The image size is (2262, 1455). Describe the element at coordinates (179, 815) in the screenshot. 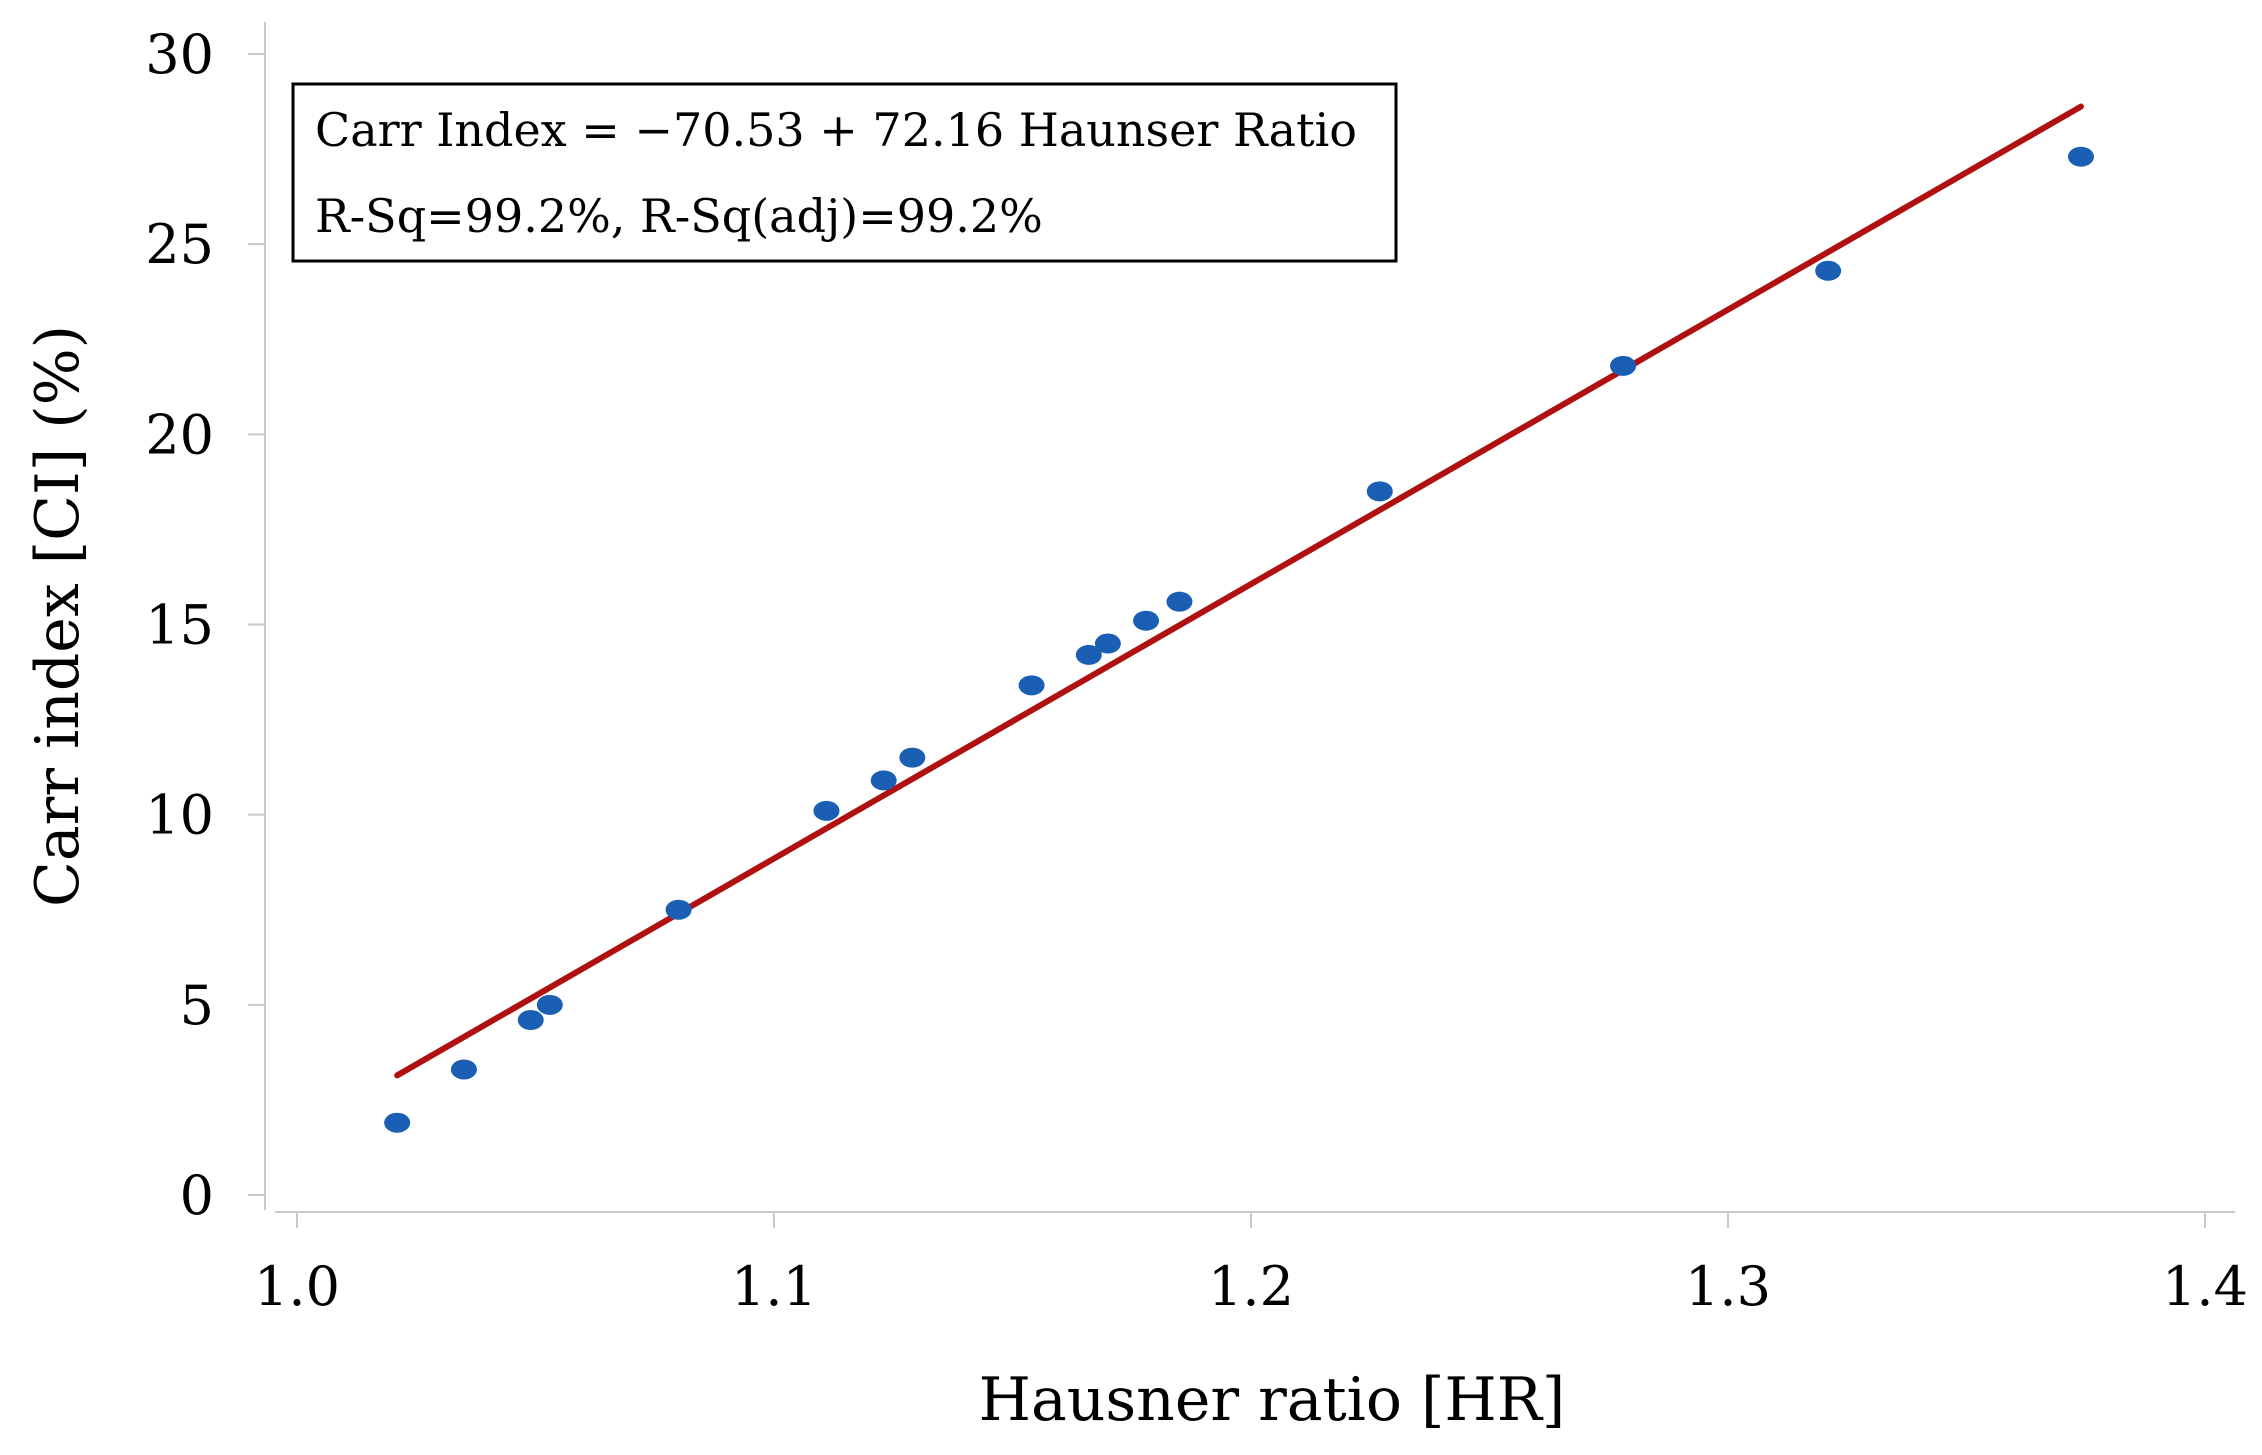

I see `y-tick-label: 10` at that location.